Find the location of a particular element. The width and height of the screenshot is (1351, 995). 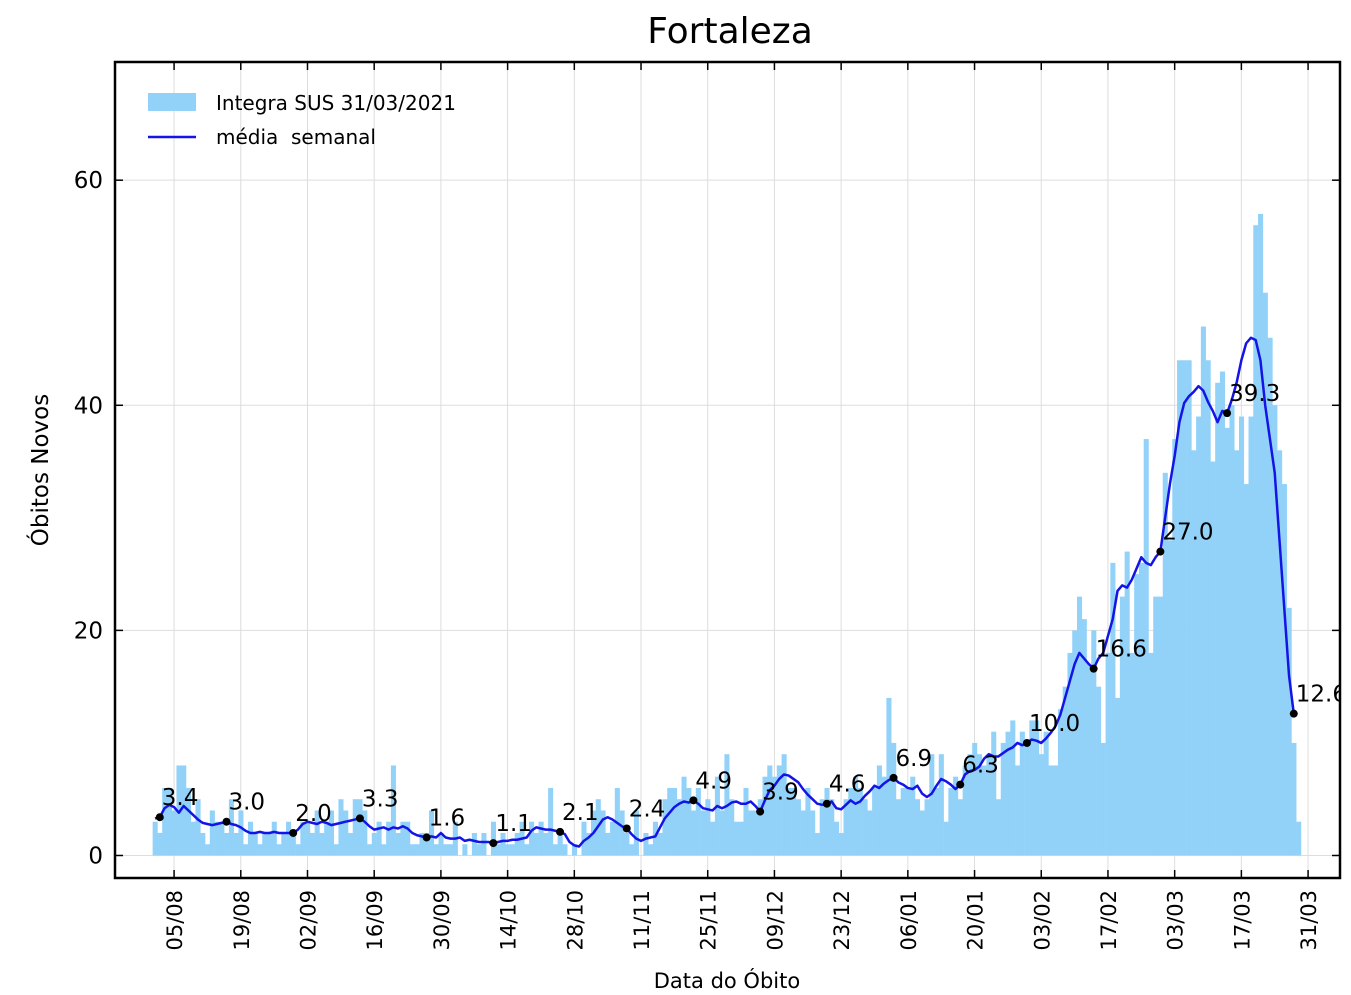

x-tick-label: 23/12 is located at coordinates (842, 920).